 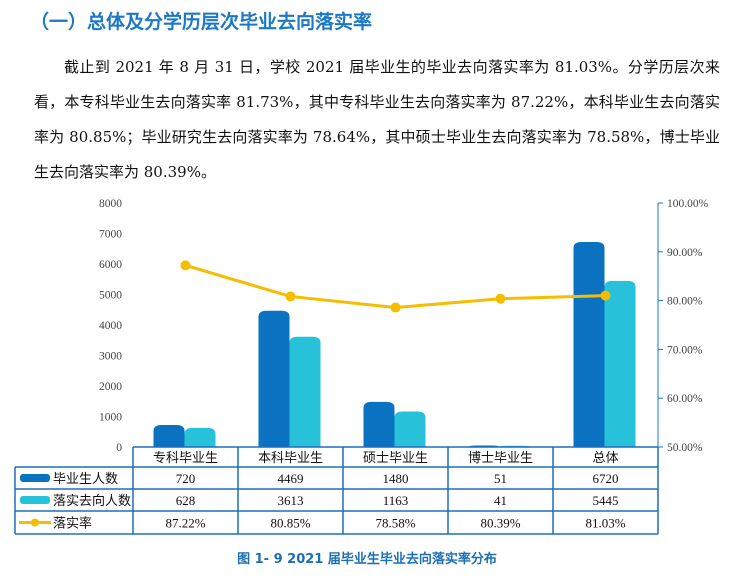 What do you see at coordinates (110, 357) in the screenshot?
I see `left-tick-label: 3000` at bounding box center [110, 357].